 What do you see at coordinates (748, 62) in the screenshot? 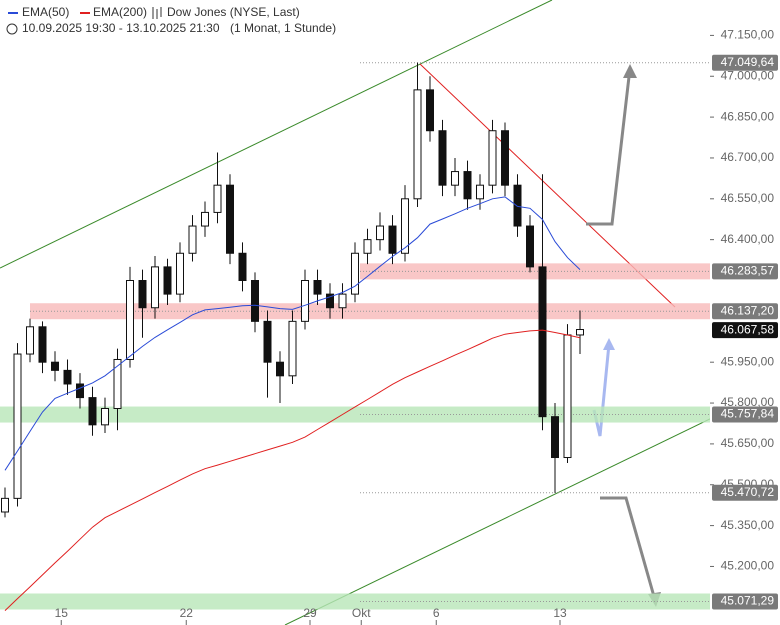
I see `level-label: 47.049,64` at bounding box center [748, 62].